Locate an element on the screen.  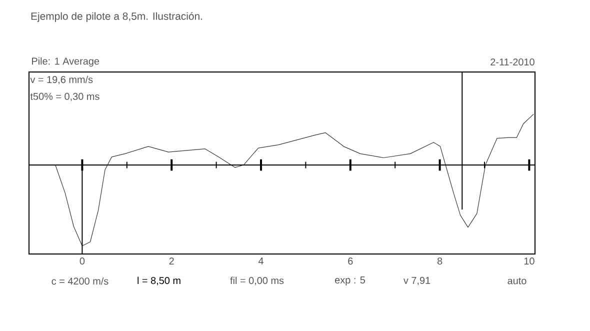
text: c = 4200 m/s is located at coordinates (80, 281).